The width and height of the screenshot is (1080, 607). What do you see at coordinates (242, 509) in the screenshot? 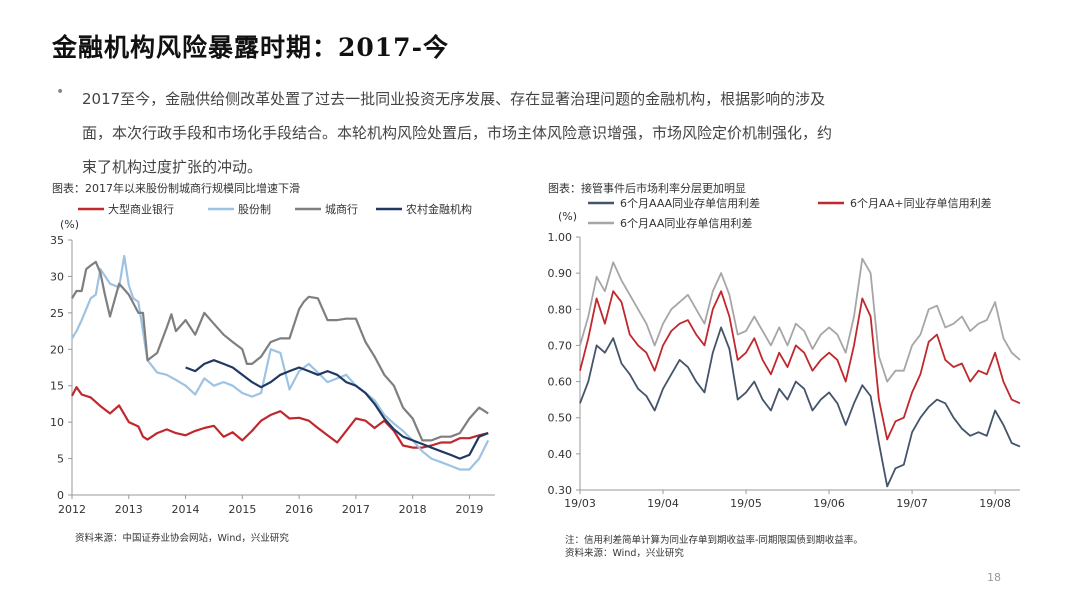
I see `x-tick-label: 2015` at bounding box center [242, 509].